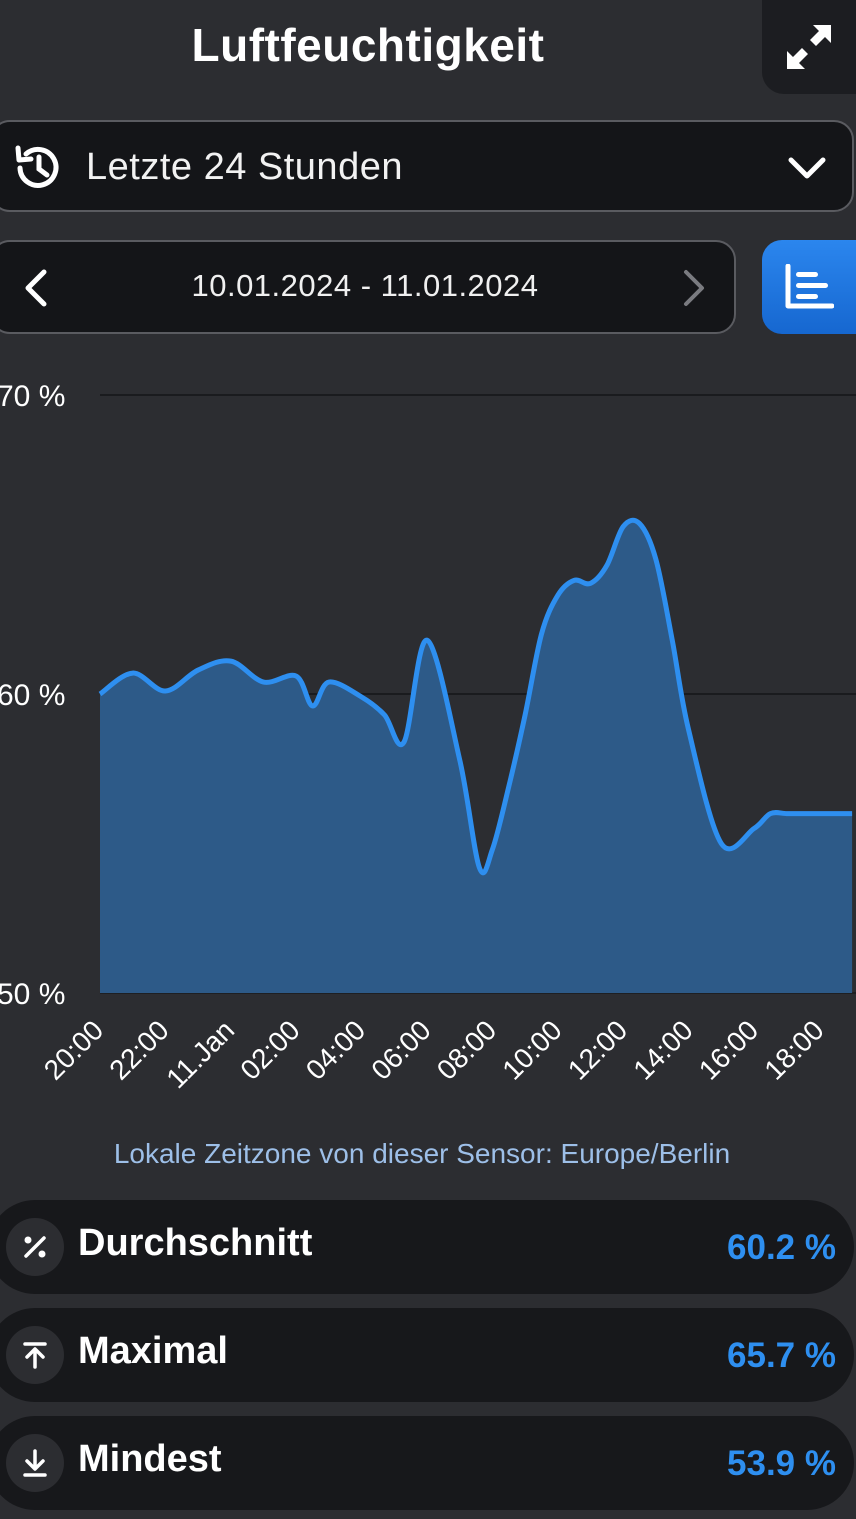  What do you see at coordinates (195, 1243) in the screenshot?
I see `stat-name: Durchschnitt` at bounding box center [195, 1243].